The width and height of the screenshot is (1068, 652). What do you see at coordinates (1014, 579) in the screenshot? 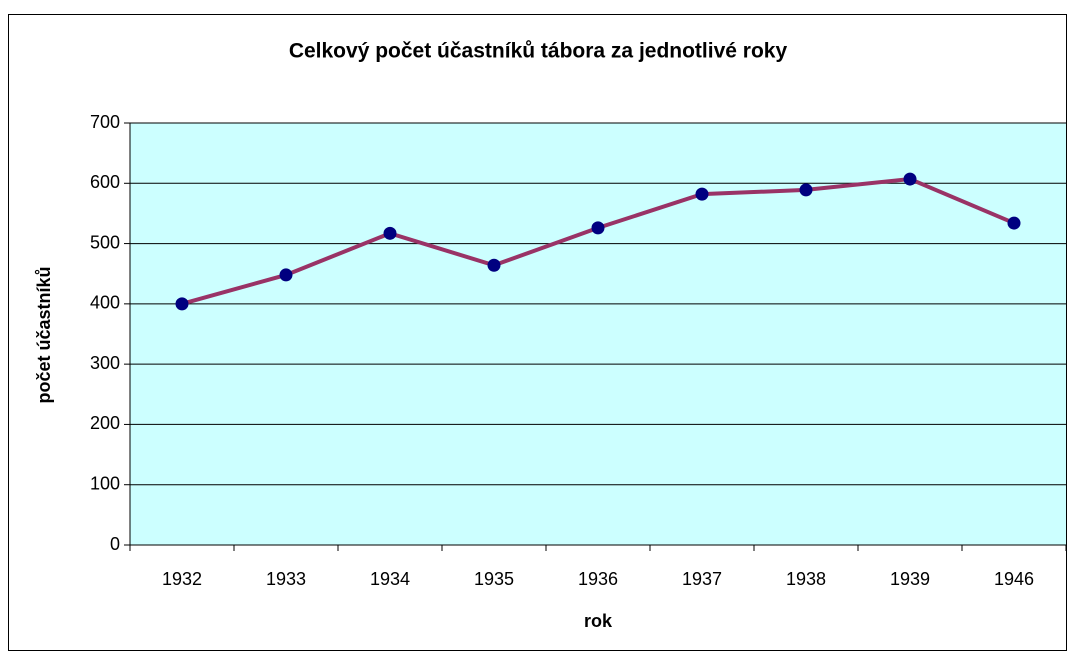
I see `x-tick-label: 1946` at bounding box center [1014, 579].